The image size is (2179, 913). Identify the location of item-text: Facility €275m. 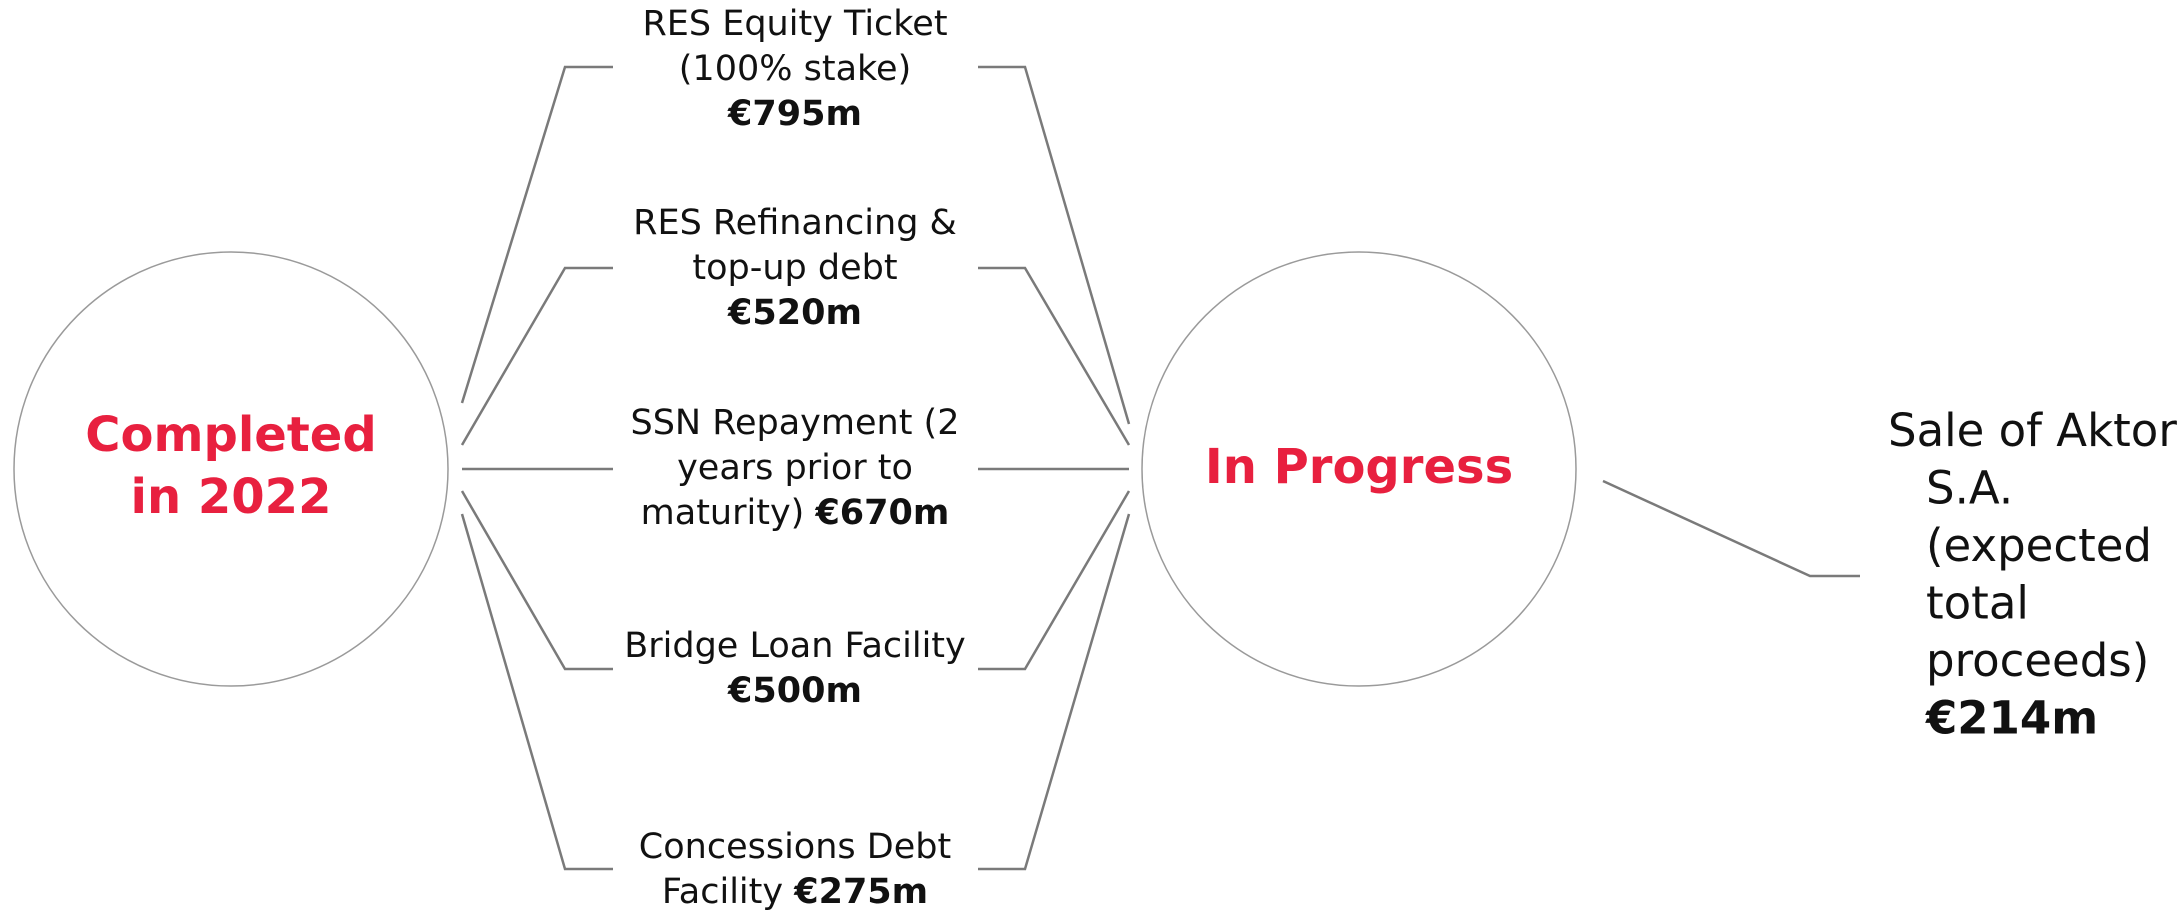
(795, 892).